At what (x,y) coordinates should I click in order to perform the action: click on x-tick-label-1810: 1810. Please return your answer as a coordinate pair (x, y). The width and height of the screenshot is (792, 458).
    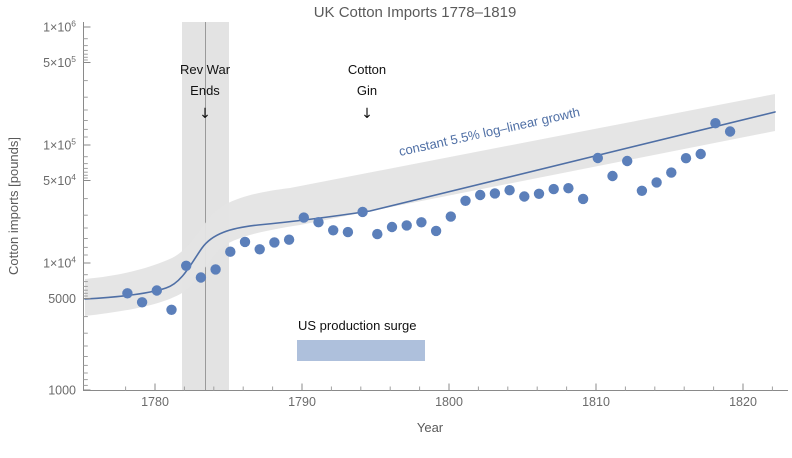
    Looking at the image, I should click on (596, 402).